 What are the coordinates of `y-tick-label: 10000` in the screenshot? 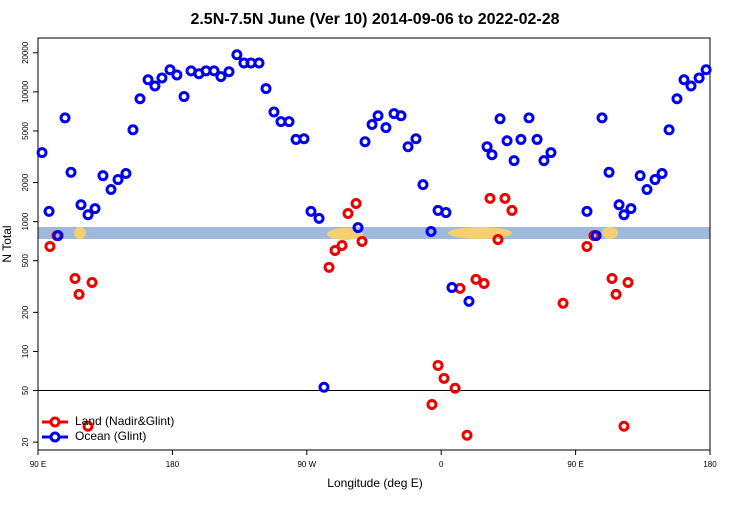 It's located at (25, 91).